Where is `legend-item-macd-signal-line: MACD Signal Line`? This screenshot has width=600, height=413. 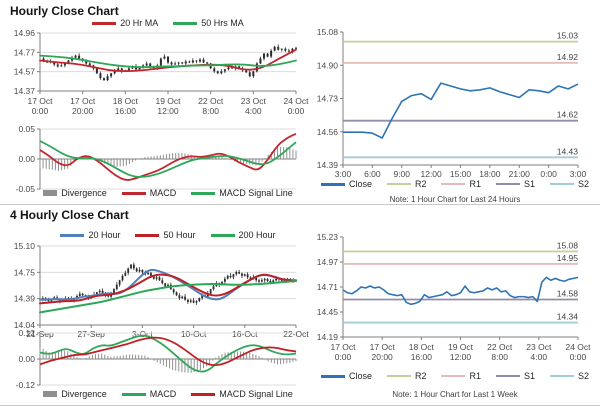 legend-item-macd-signal-line: MACD Signal Line is located at coordinates (242, 193).